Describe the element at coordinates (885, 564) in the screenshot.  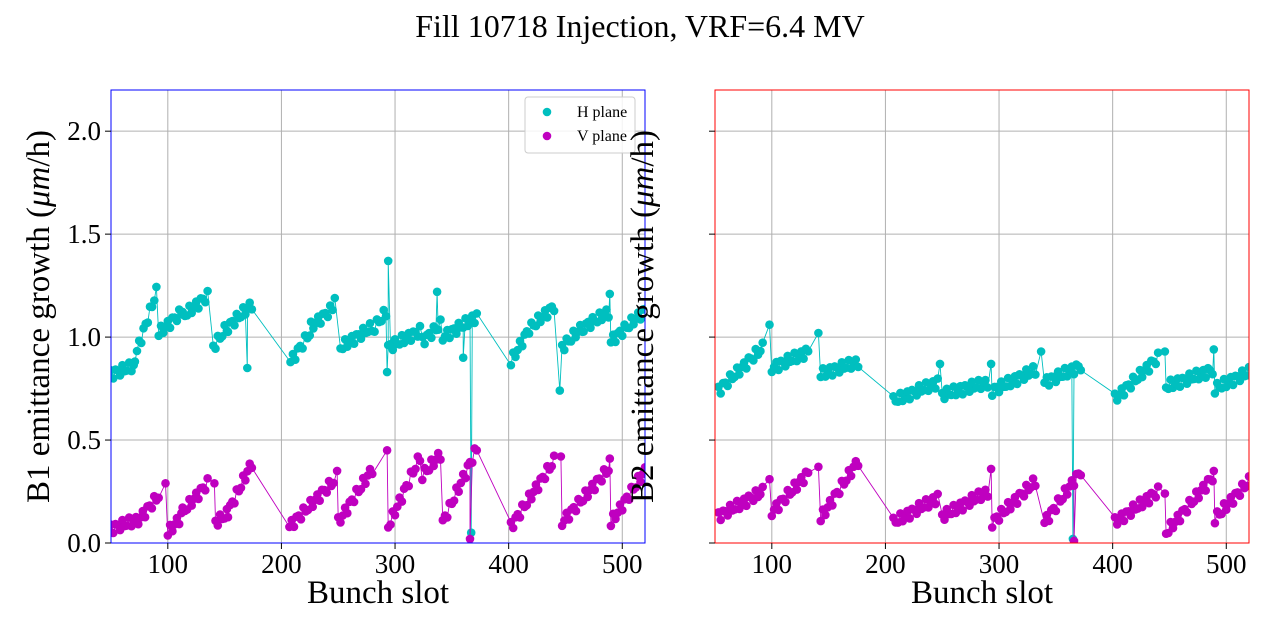
I see `b2-x-tick-label: 200` at that location.